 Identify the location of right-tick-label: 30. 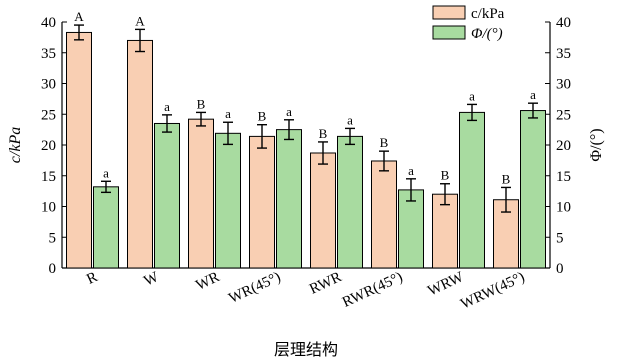
(563, 85).